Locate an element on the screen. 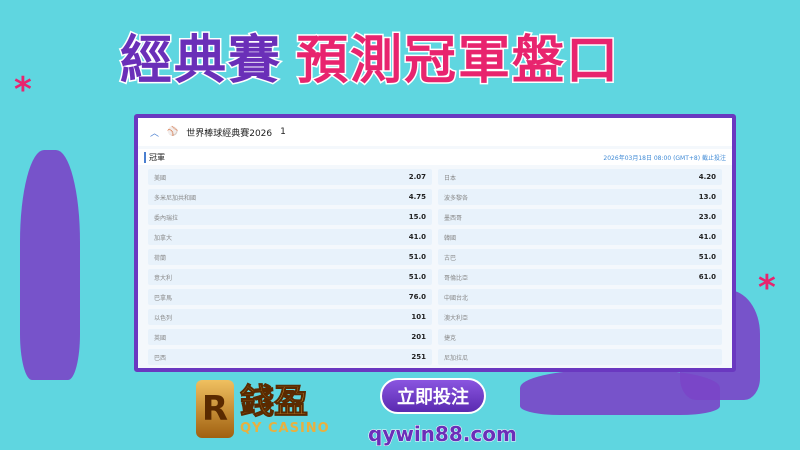 The image size is (800, 450). odds-row: 委內瑞拉 15.0 is located at coordinates (290, 217).